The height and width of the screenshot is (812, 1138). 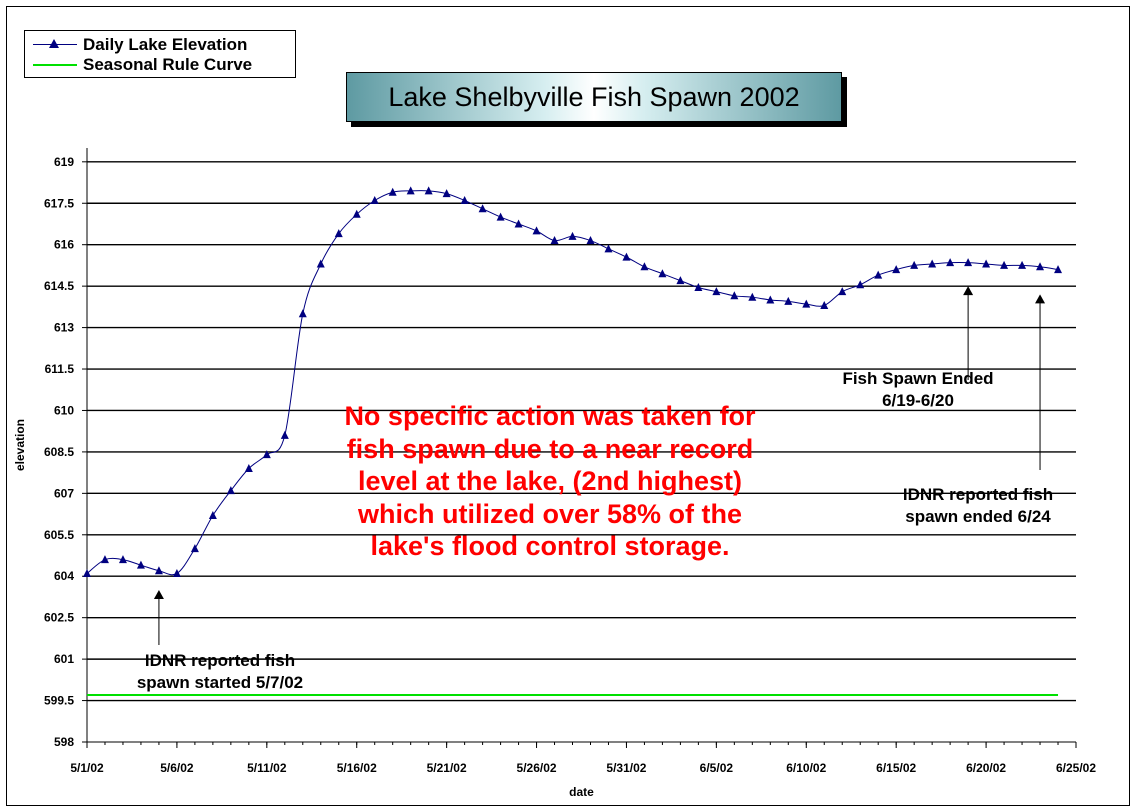 I want to click on note-line: fish spawn due to a near record, so click(x=550, y=448).